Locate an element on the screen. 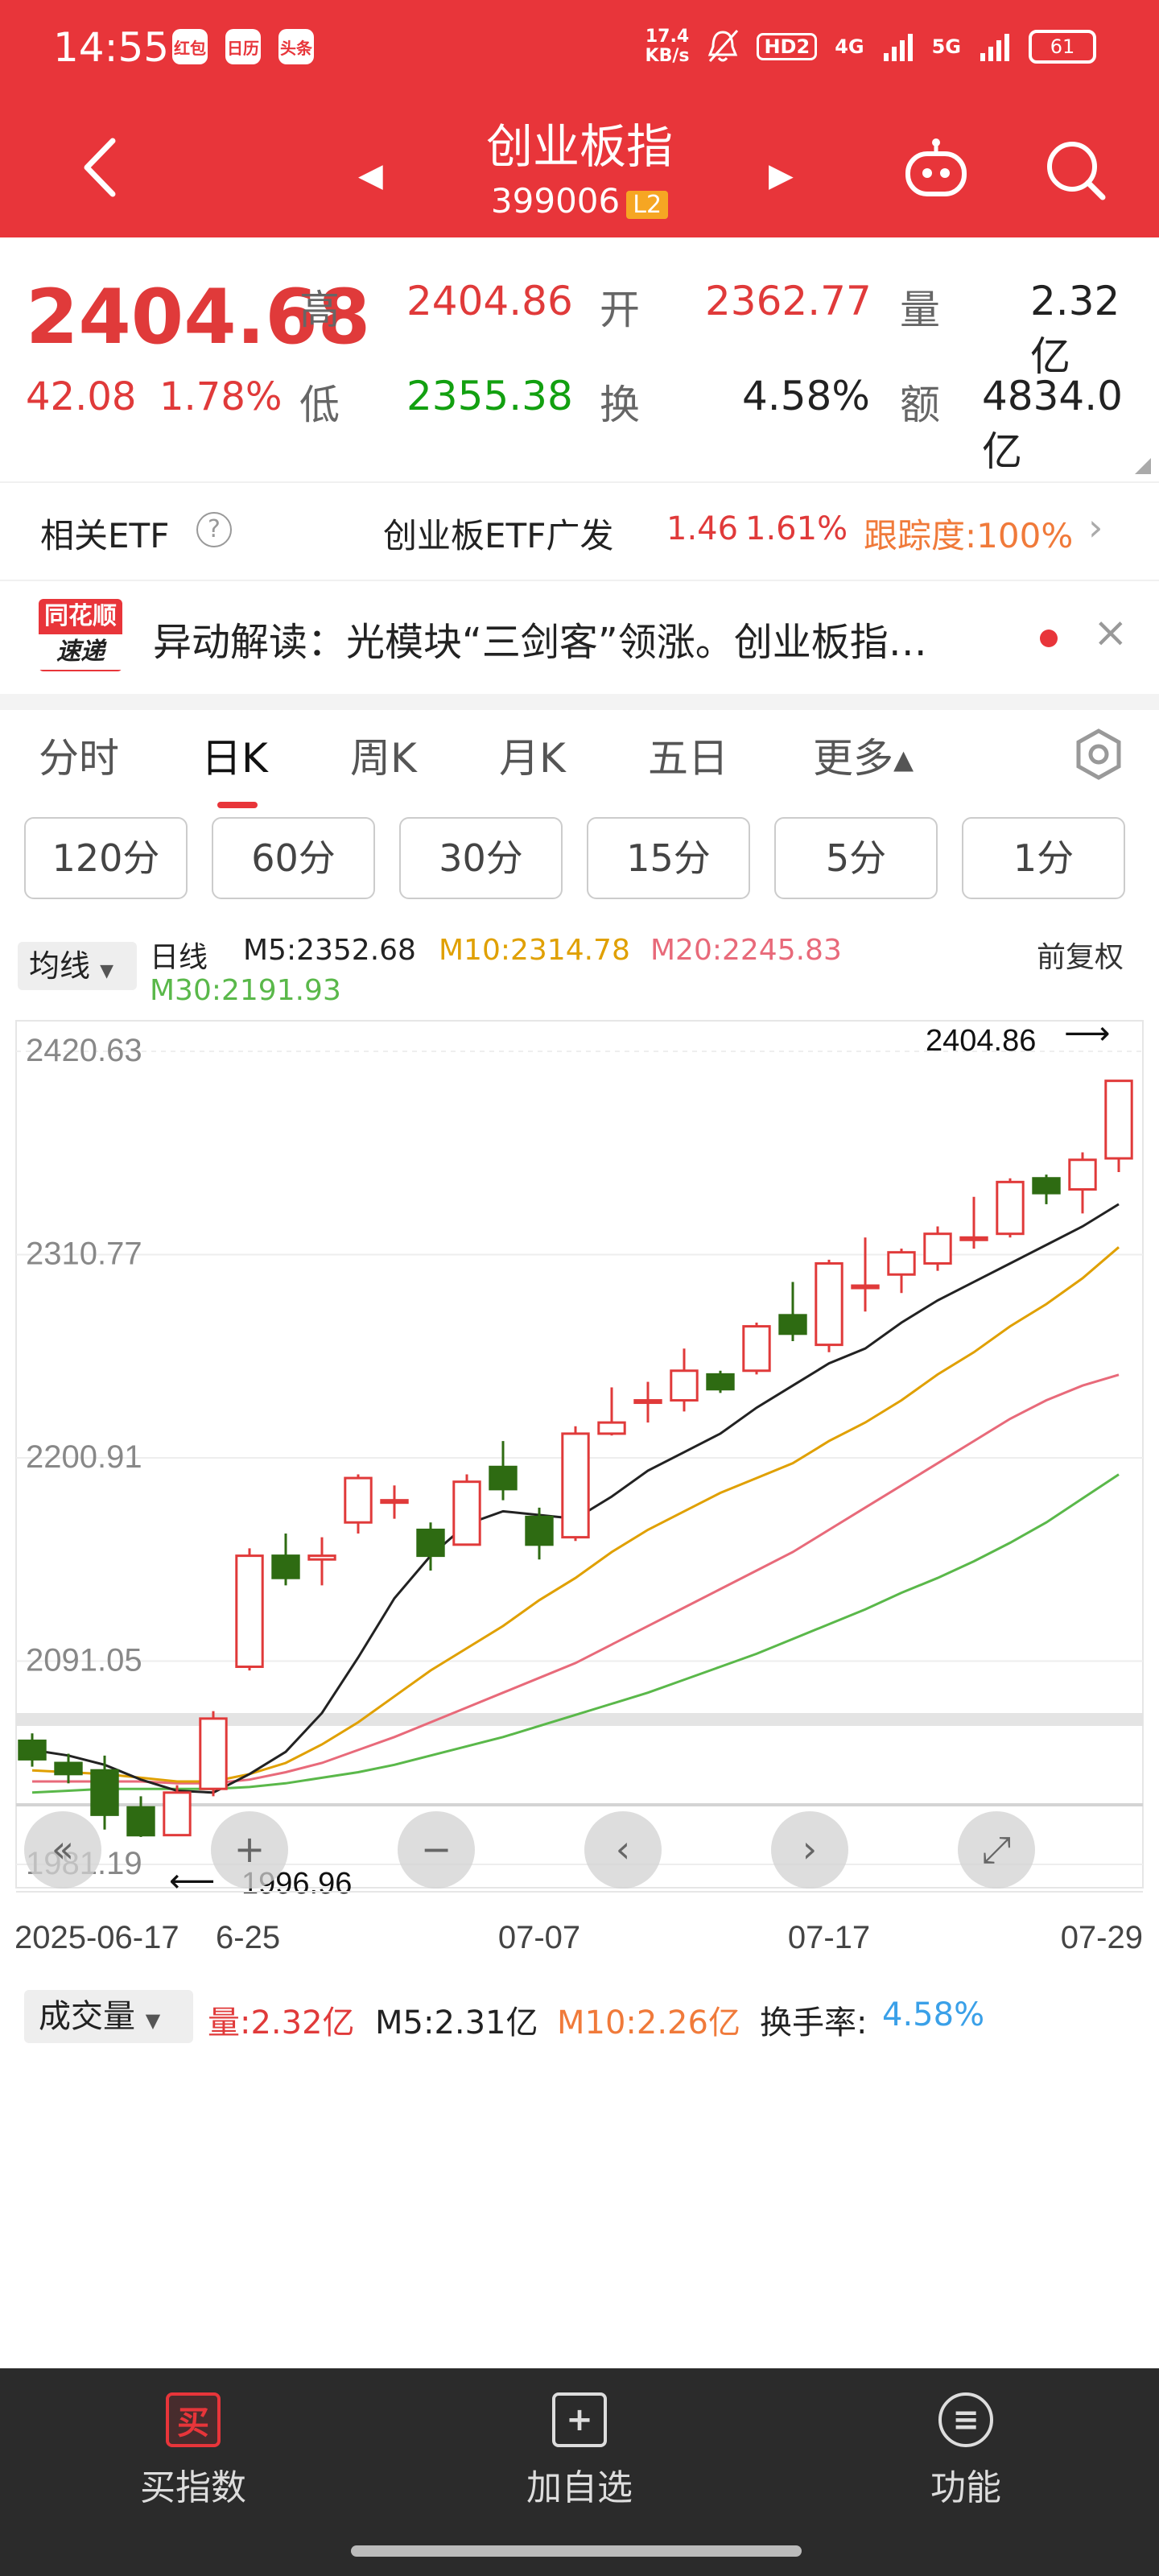 The height and width of the screenshot is (2576, 1159). back-arrow-icon is located at coordinates (102, 167).